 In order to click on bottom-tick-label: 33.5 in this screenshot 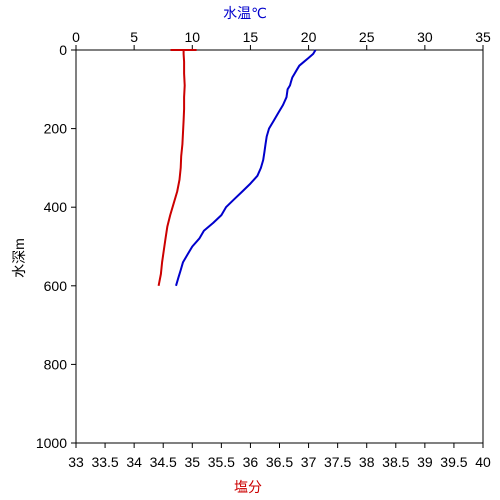, I will do `click(104, 462)`.